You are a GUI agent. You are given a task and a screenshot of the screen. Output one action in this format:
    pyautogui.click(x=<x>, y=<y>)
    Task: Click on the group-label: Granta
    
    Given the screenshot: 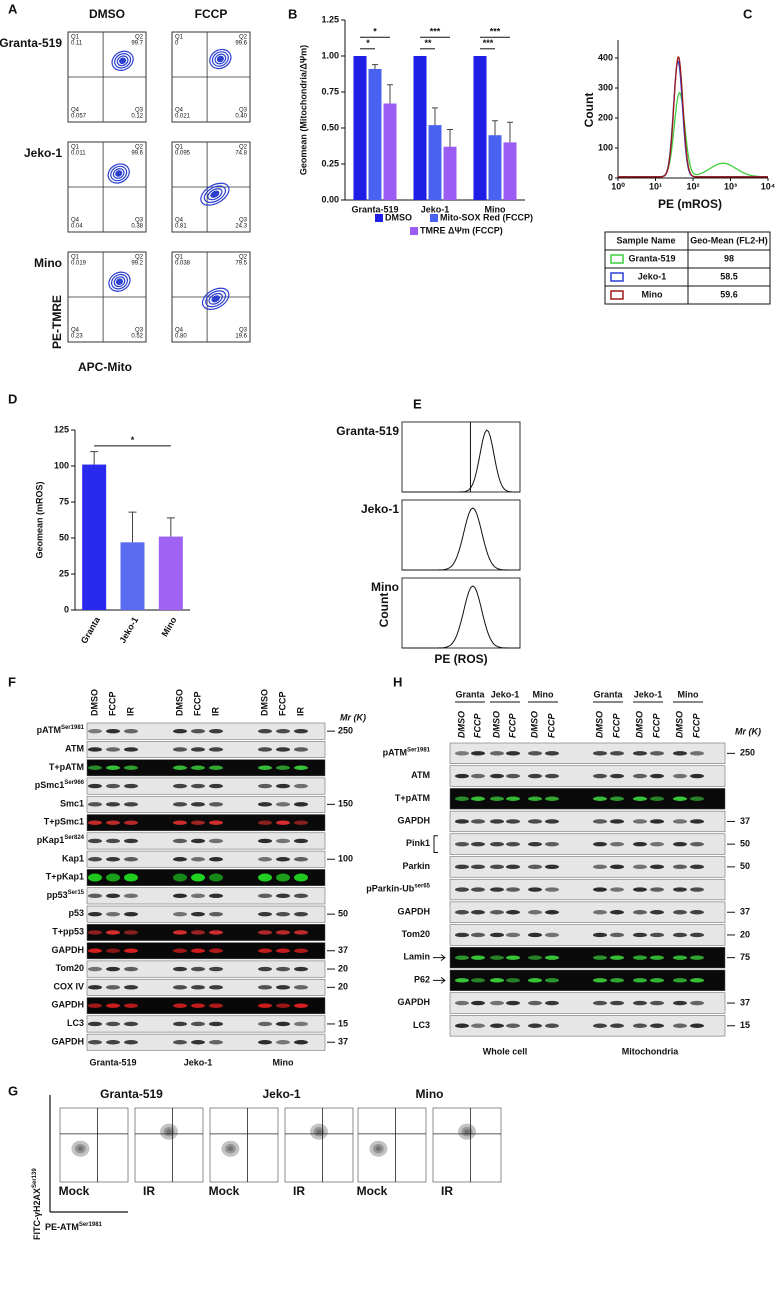 What is the action you would take?
    pyautogui.click(x=608, y=694)
    